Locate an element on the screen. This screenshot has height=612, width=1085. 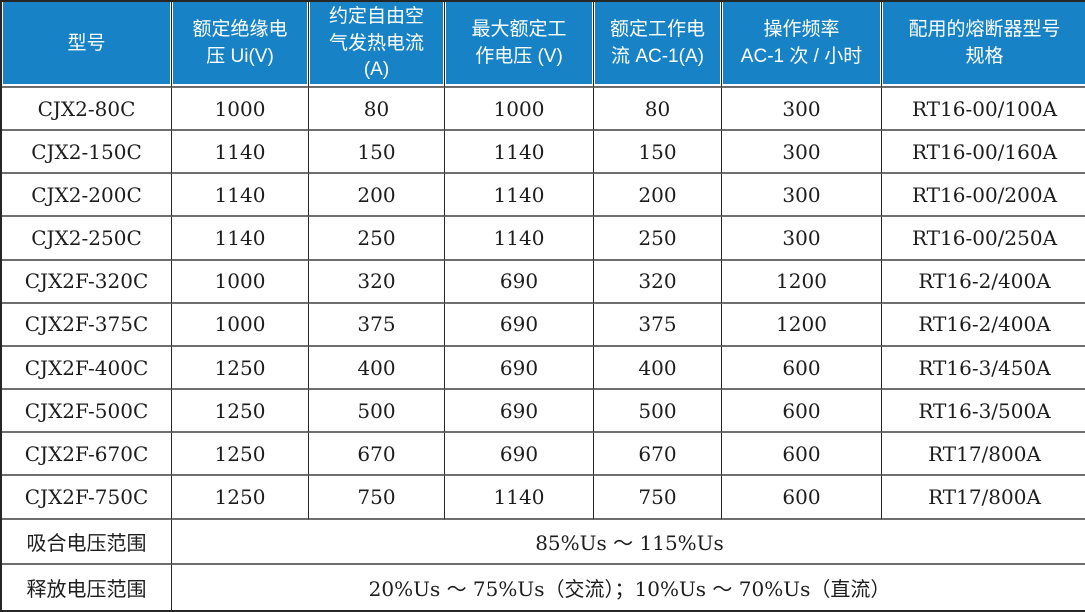
cell-model: CJX2F-375C is located at coordinates (87, 325).